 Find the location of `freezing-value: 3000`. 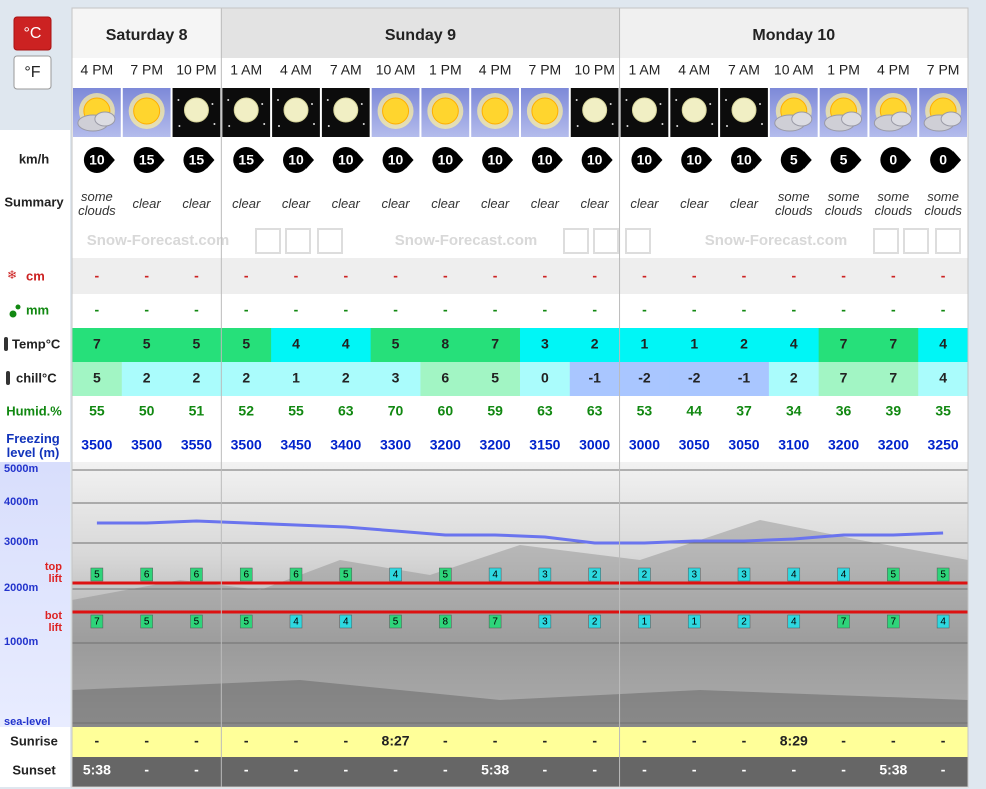

freezing-value: 3000 is located at coordinates (644, 445).